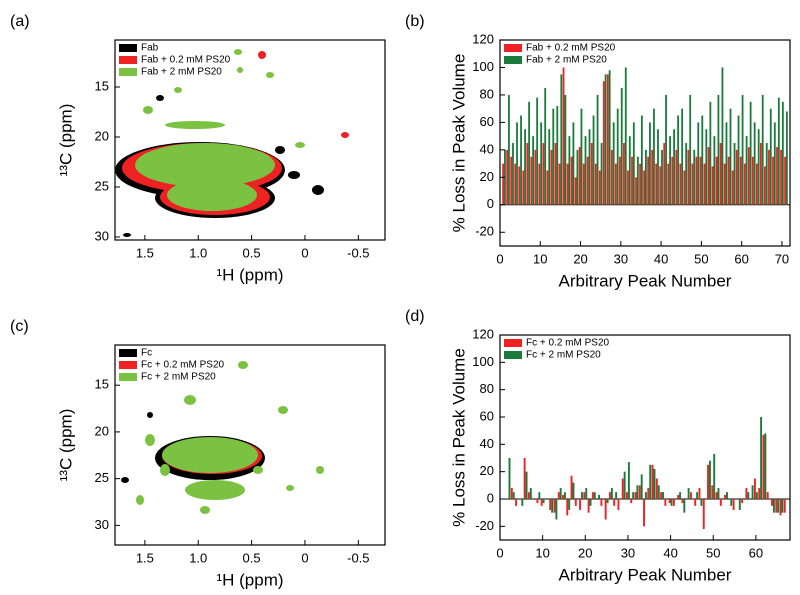  What do you see at coordinates (65, 445) in the screenshot?
I see `y-axis-title: ¹³C (ppm)` at bounding box center [65, 445].